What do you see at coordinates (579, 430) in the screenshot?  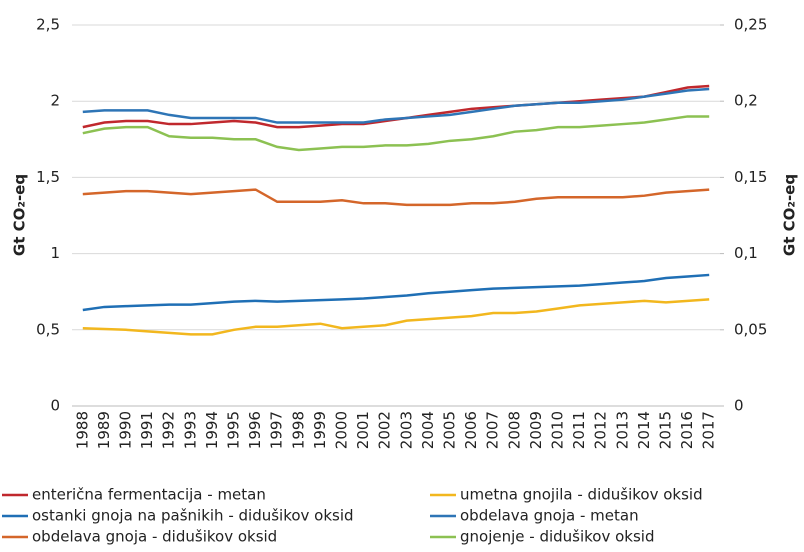 I see `x-tick-label: 2011` at bounding box center [579, 430].